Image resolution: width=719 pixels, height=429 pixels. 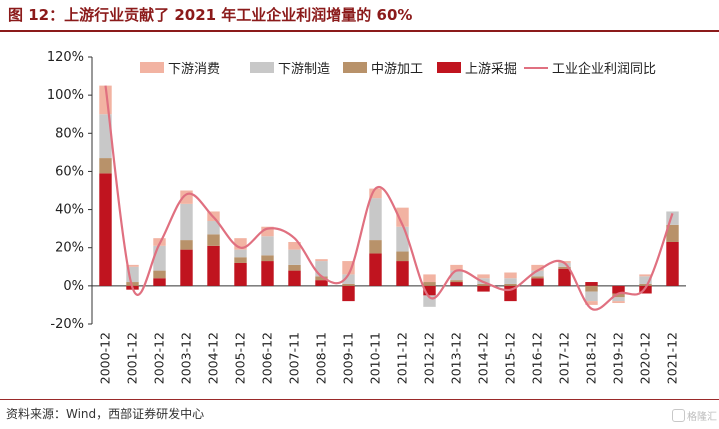 I want to click on y-tick-label: -20%, so click(x=67, y=324).